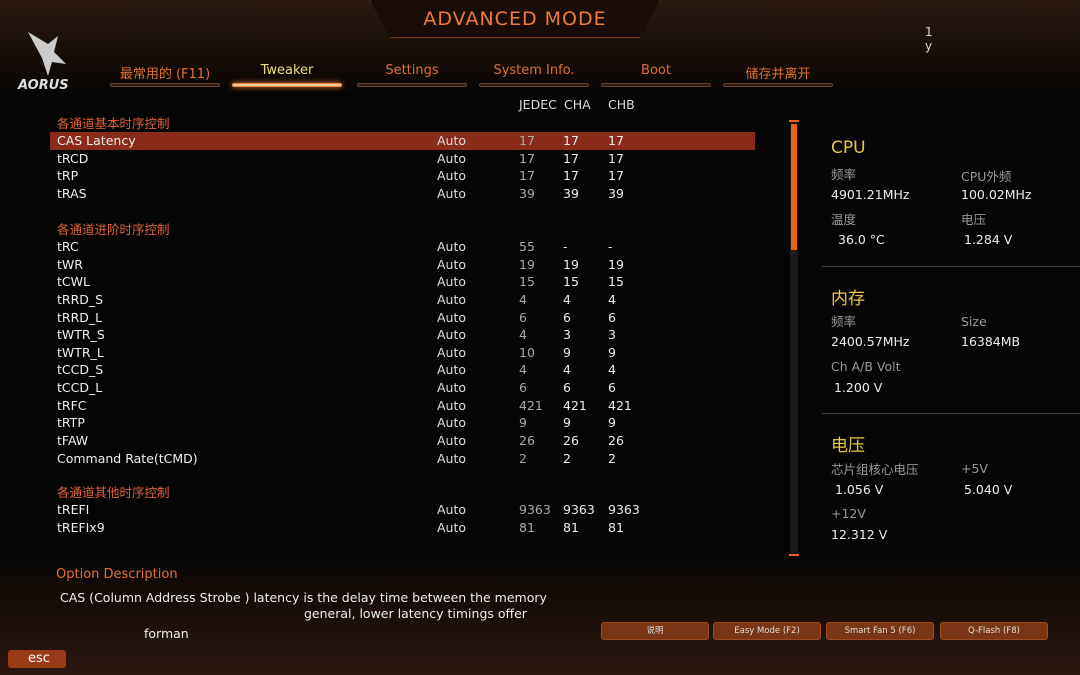  Describe the element at coordinates (37, 659) in the screenshot. I see `esc-button: esc` at that location.